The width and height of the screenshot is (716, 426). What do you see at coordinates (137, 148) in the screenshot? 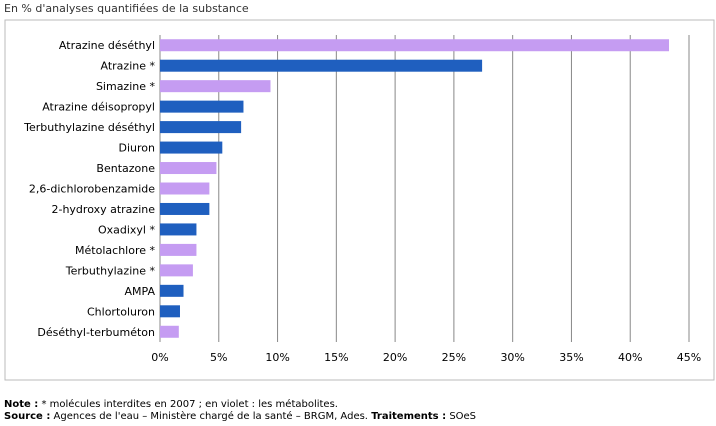
I see `y-tick-label: Diuron` at bounding box center [137, 148].